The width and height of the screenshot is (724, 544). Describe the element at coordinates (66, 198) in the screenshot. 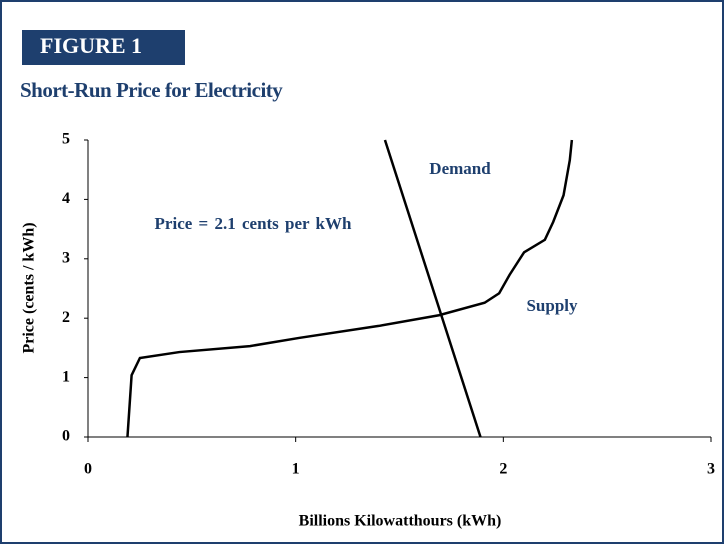

I see `y-tick-label: 4` at that location.